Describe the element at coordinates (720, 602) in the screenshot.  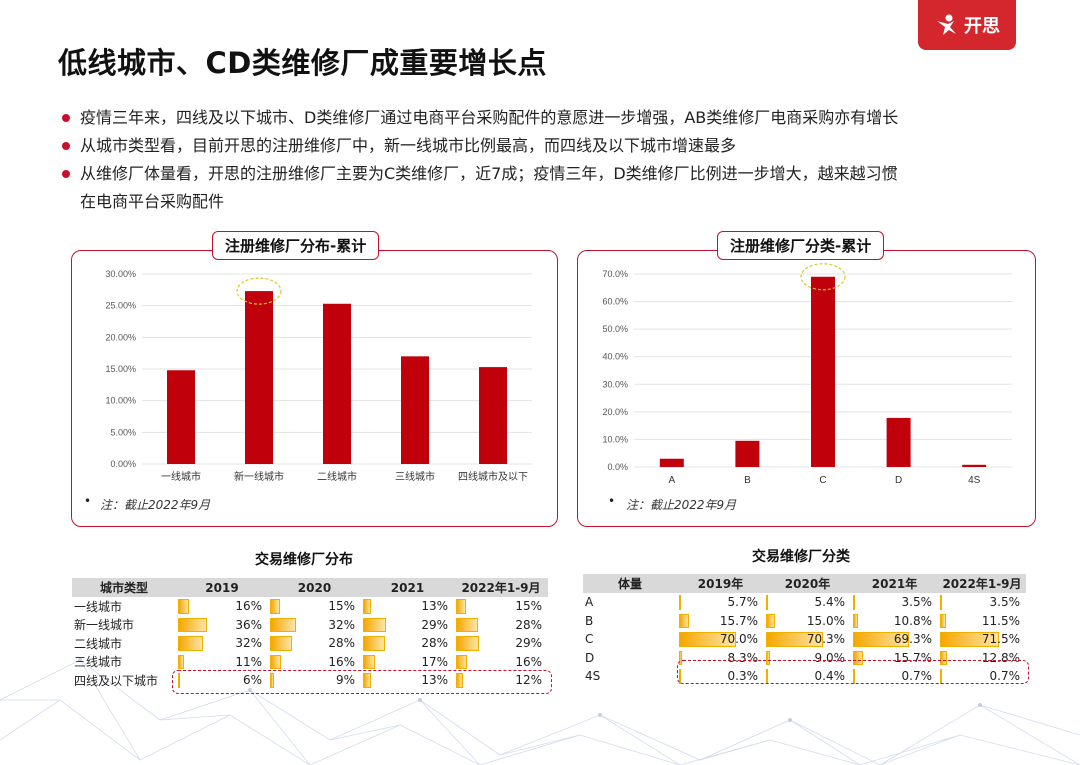
I see `data-cell: 5.7%` at that location.